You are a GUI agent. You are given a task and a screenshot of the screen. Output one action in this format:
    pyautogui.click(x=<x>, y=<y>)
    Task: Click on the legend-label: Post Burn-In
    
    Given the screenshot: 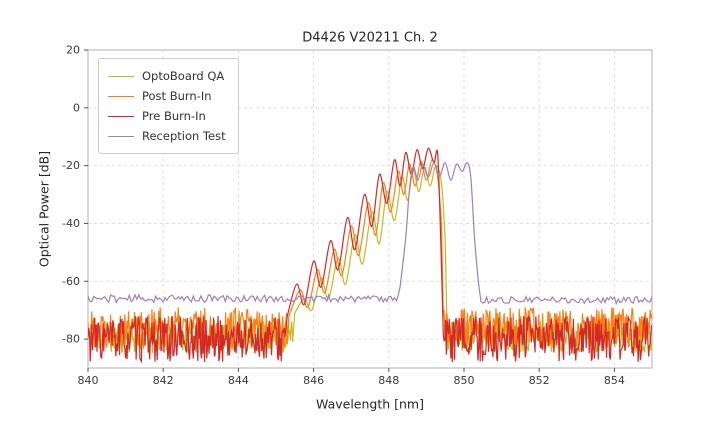 What is the action you would take?
    pyautogui.click(x=177, y=96)
    